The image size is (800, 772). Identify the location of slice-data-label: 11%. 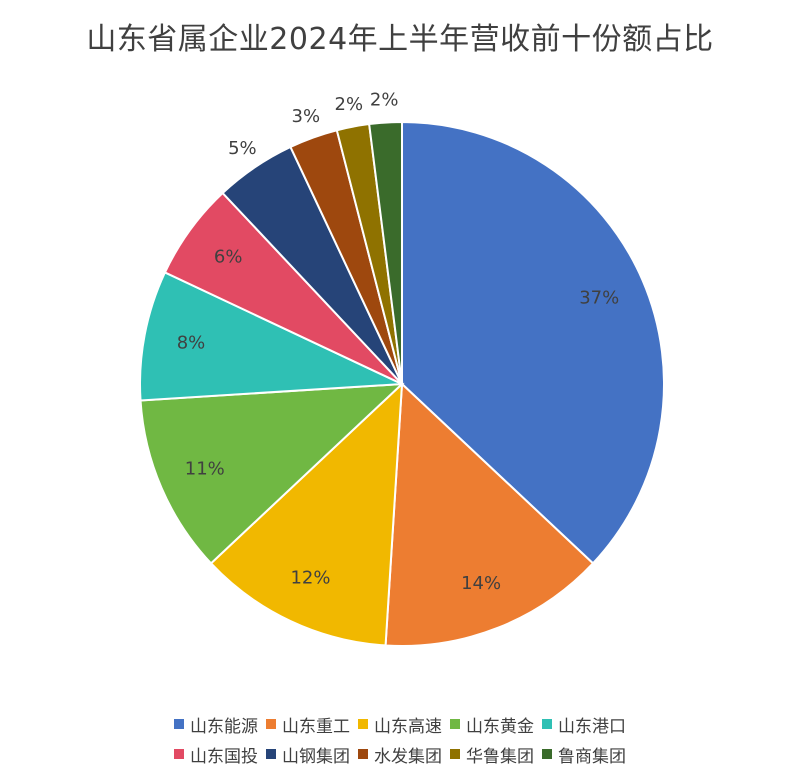
(205, 468).